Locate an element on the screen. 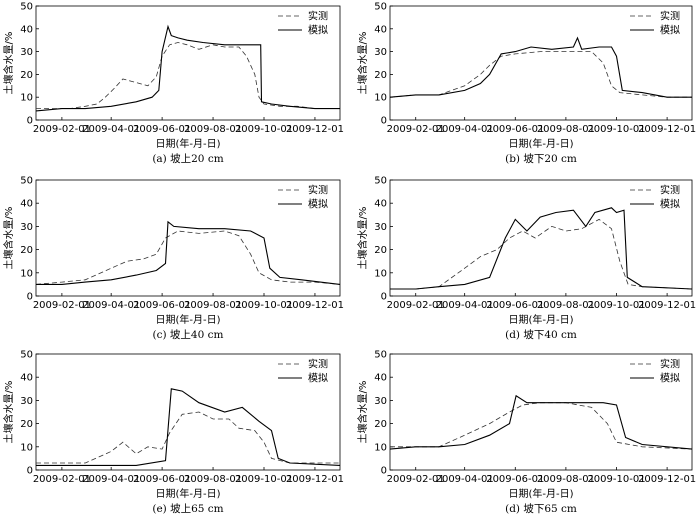 This screenshot has height=524, width=700. panel-caption: (e) 坡上65 cm is located at coordinates (187, 508).